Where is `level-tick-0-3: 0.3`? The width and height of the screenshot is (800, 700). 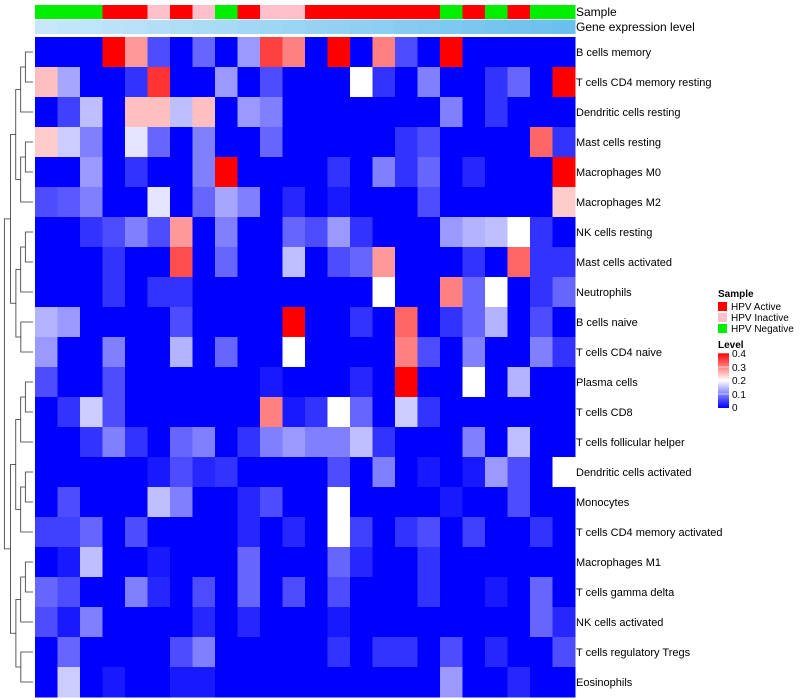
level-tick-0-3: 0.3 is located at coordinates (739, 368).